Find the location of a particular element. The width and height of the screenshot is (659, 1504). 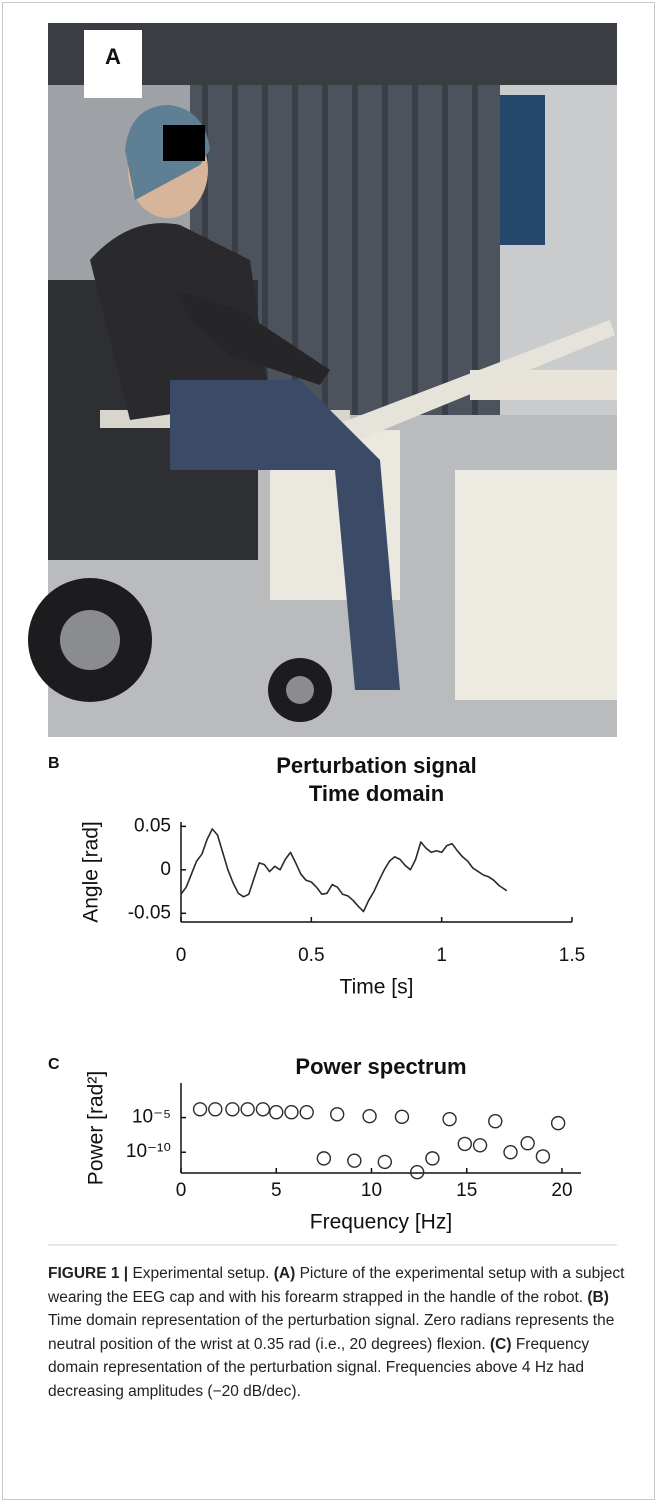

chart-subtitle: Time domain is located at coordinates (376, 793).